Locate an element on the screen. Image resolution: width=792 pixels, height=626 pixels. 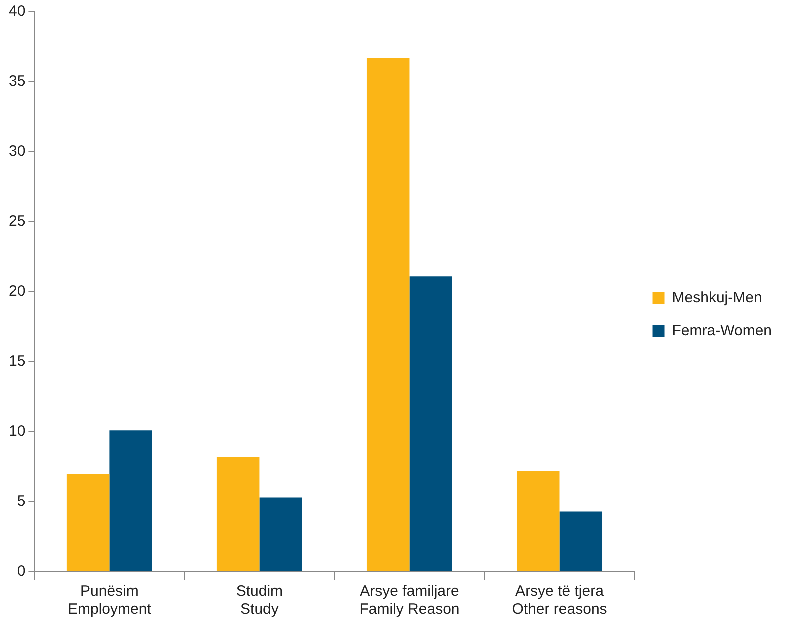
x-tick-label: Studim Study is located at coordinates (260, 600).